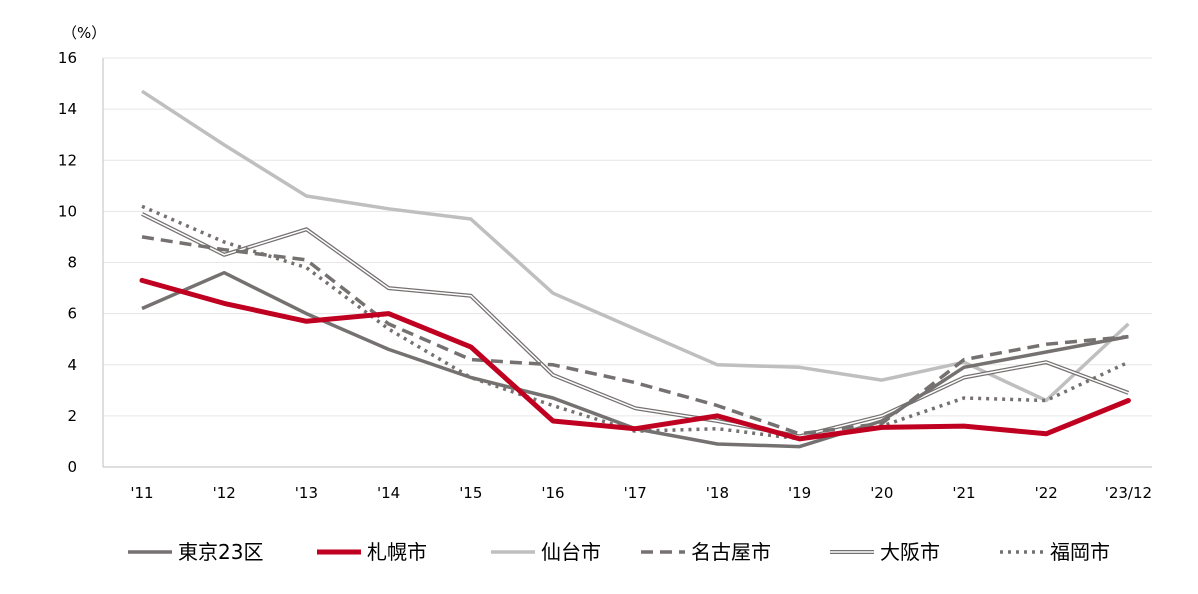 The height and width of the screenshot is (594, 1198). What do you see at coordinates (306, 493) in the screenshot?
I see `x-tick-label: '13` at bounding box center [306, 493].